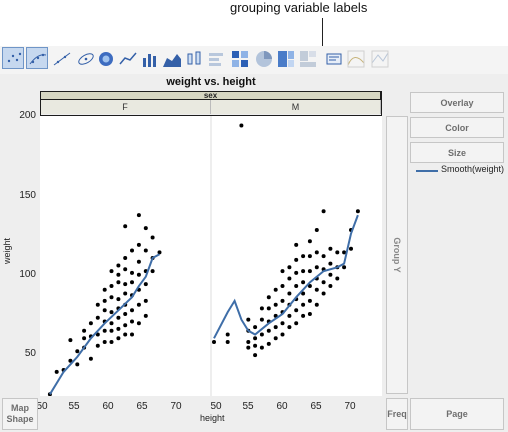 This screenshot has height=432, width=508. What do you see at coordinates (459, 174) in the screenshot?
I see `legend: Smooth(weight)` at bounding box center [459, 174].